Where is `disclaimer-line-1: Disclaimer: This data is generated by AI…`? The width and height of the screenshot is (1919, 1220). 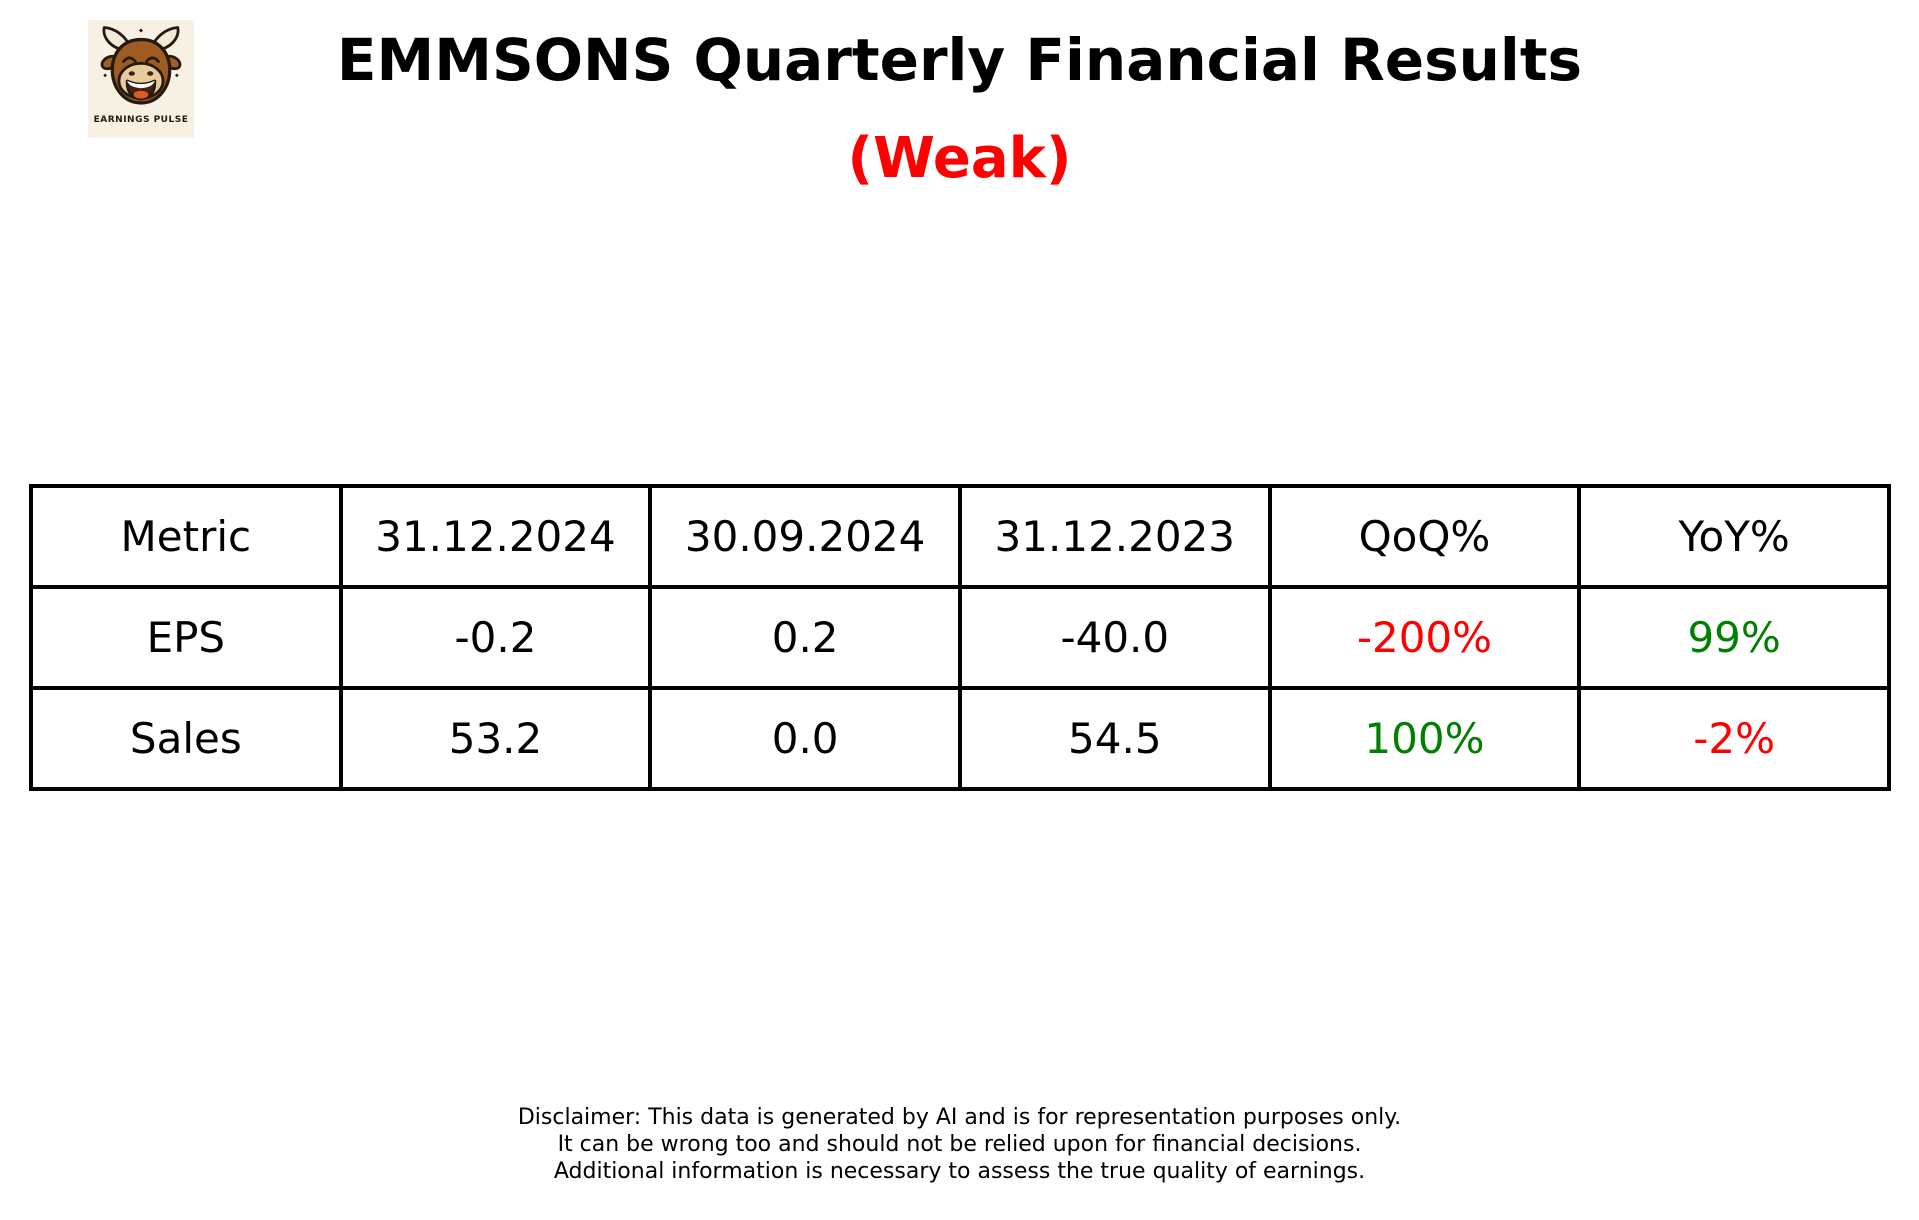 disclaimer-line-1: Disclaimer: This data is generated by AI… is located at coordinates (959, 1117).